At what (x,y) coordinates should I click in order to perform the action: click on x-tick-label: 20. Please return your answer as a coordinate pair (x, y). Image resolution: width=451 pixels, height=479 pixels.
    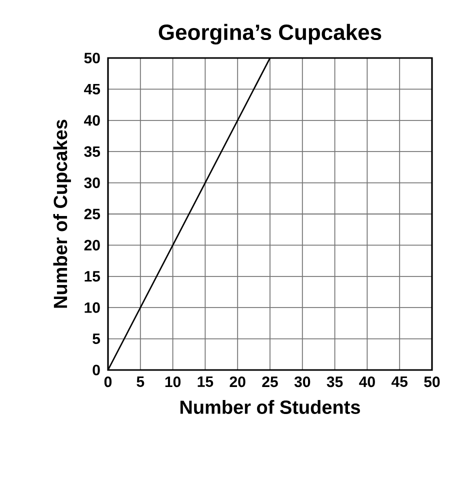
    Looking at the image, I should click on (238, 382).